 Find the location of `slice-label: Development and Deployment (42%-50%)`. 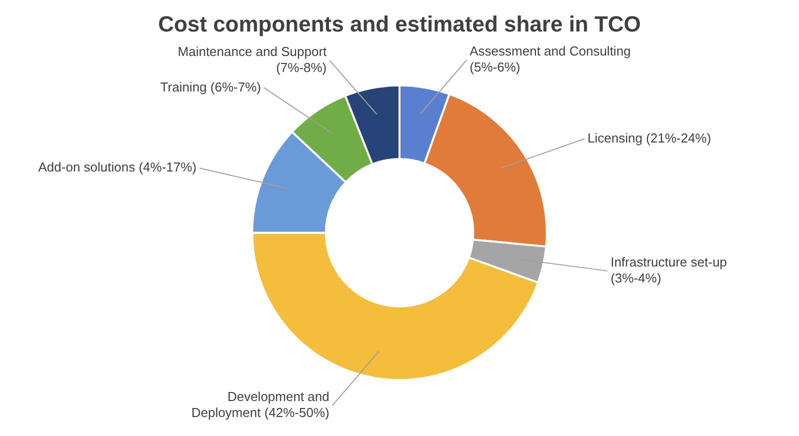

slice-label: Development and Deployment (42%-50%) is located at coordinates (260, 404).